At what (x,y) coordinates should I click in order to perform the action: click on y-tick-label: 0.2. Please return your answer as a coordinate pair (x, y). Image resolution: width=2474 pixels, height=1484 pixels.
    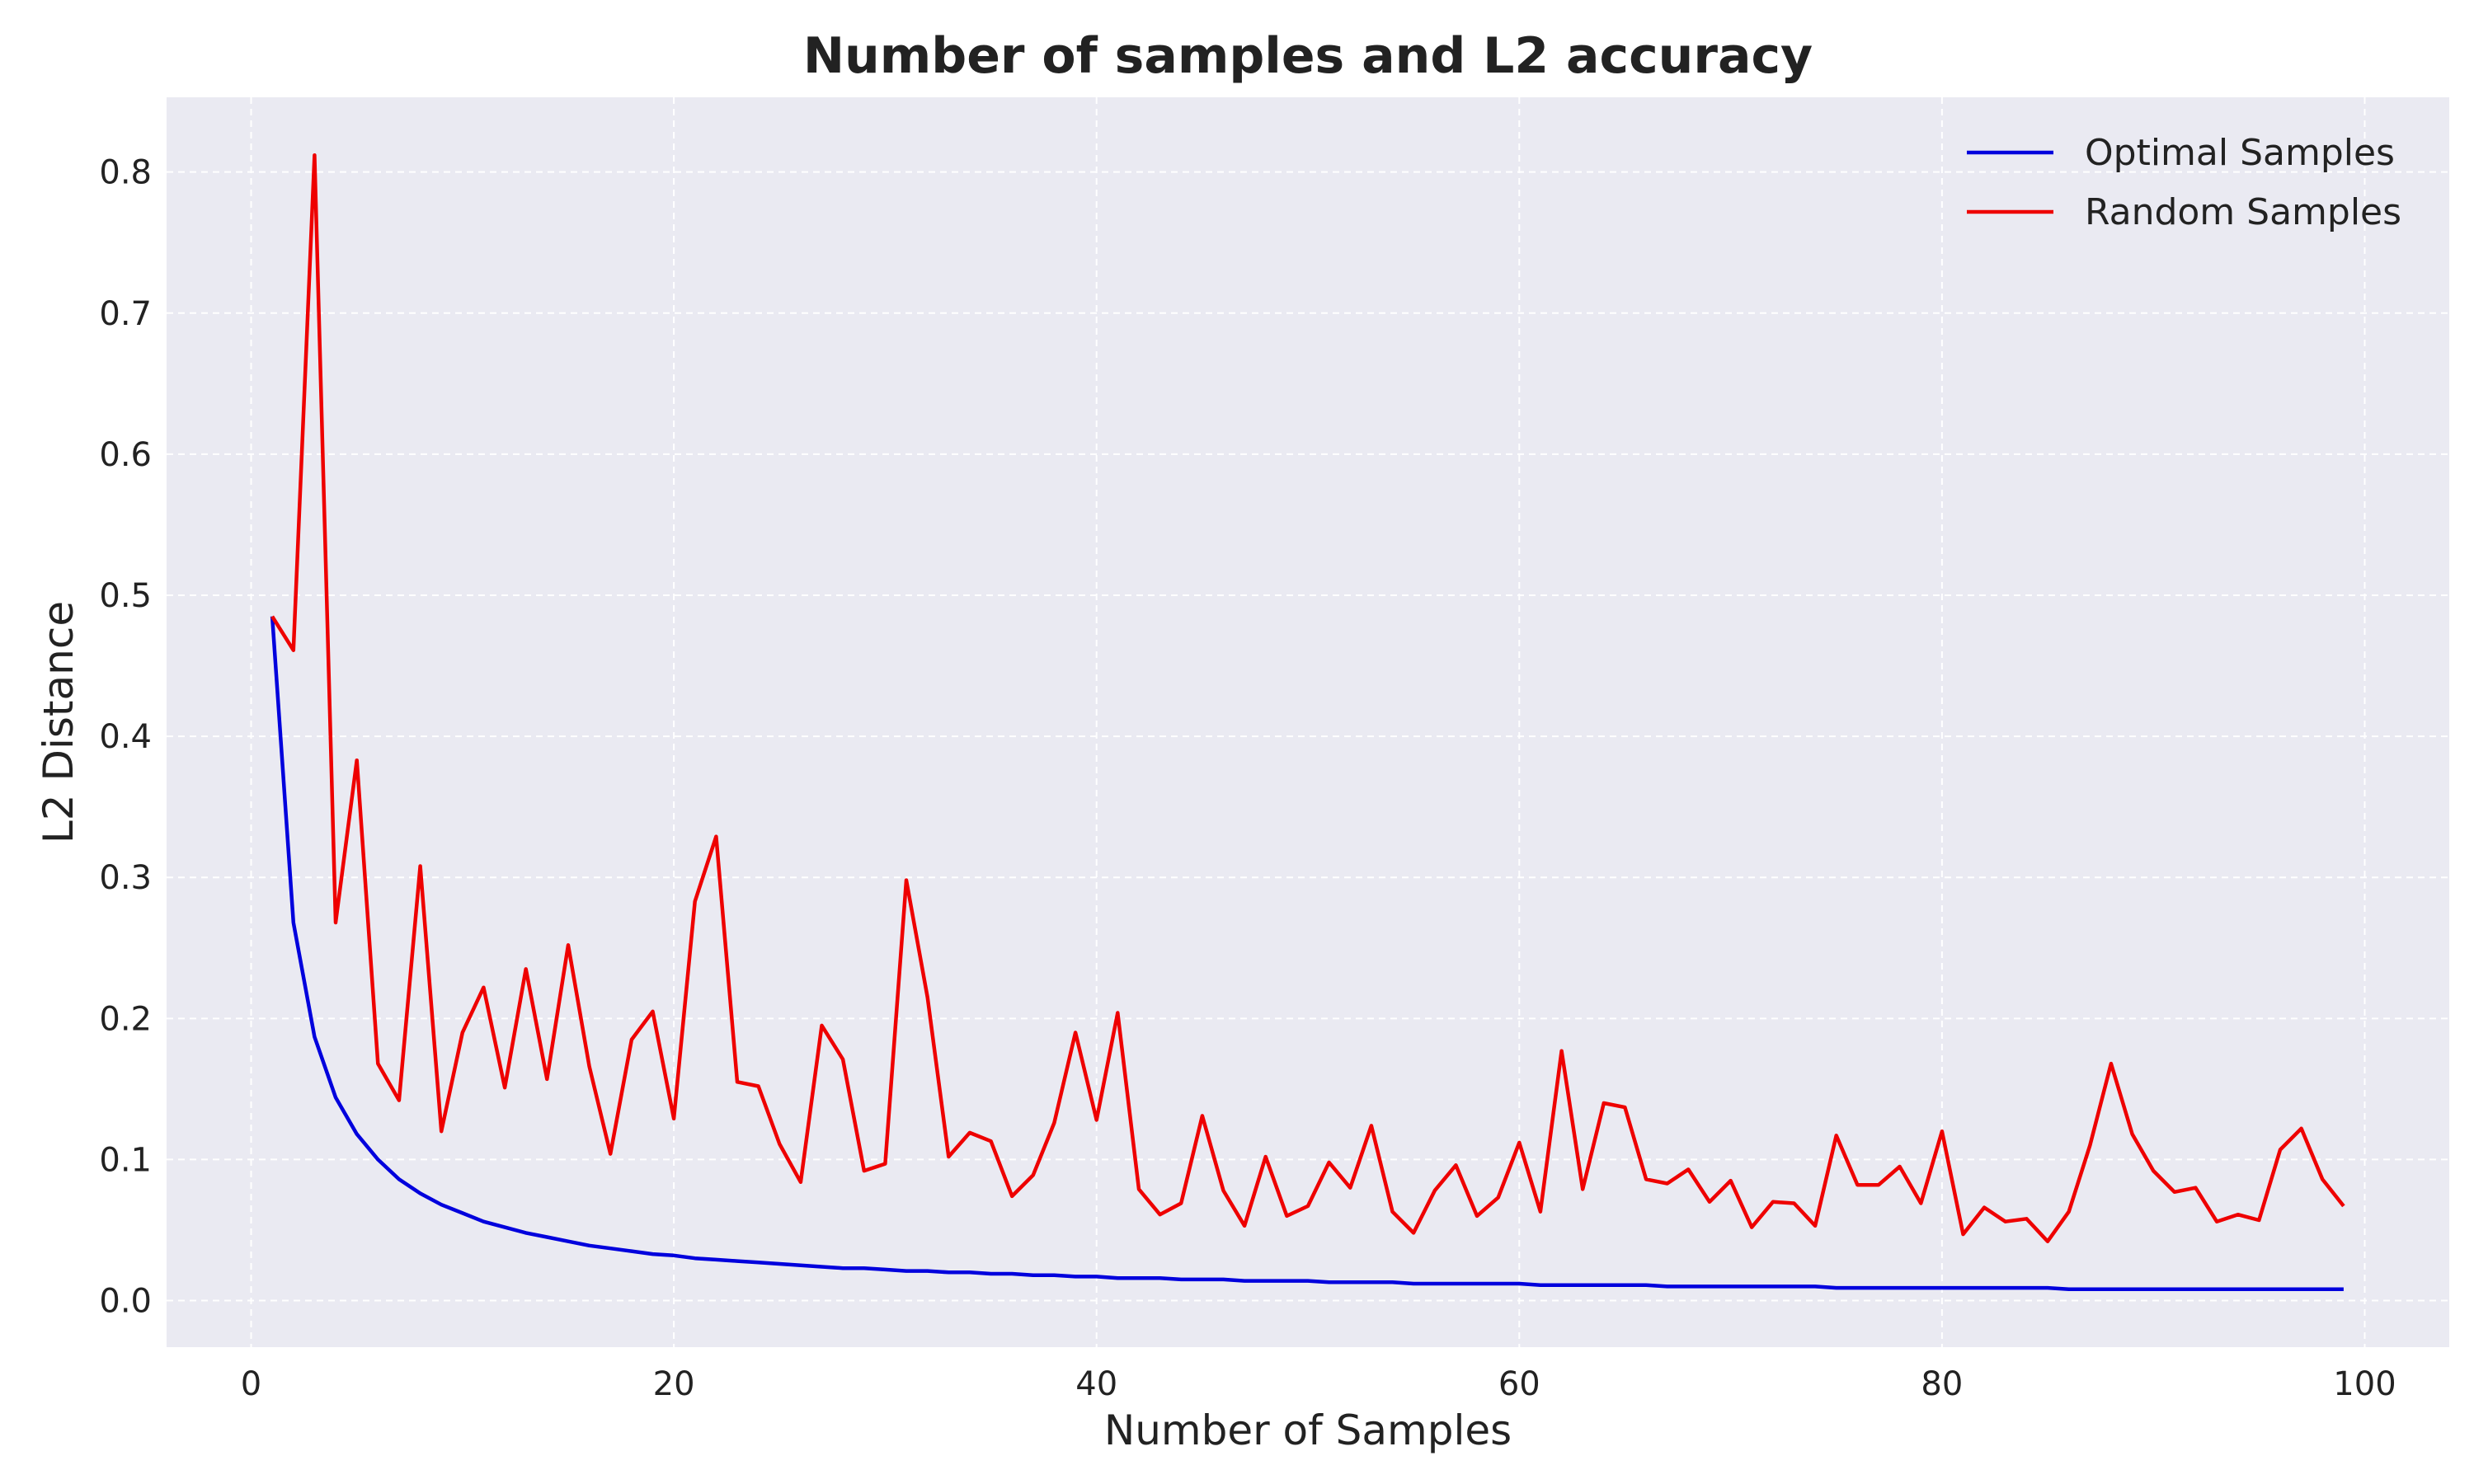
    Looking at the image, I should click on (125, 1019).